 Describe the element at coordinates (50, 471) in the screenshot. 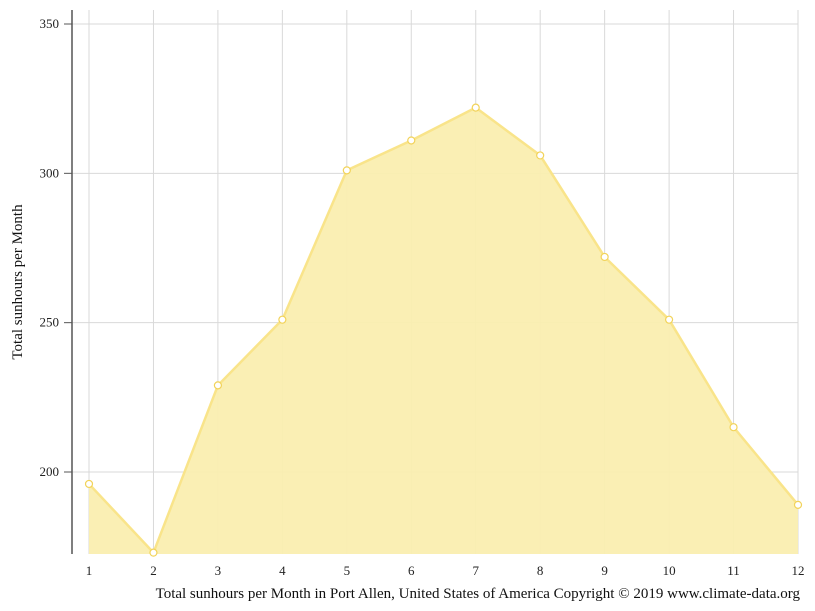

I see `y-tick-label: 200` at that location.